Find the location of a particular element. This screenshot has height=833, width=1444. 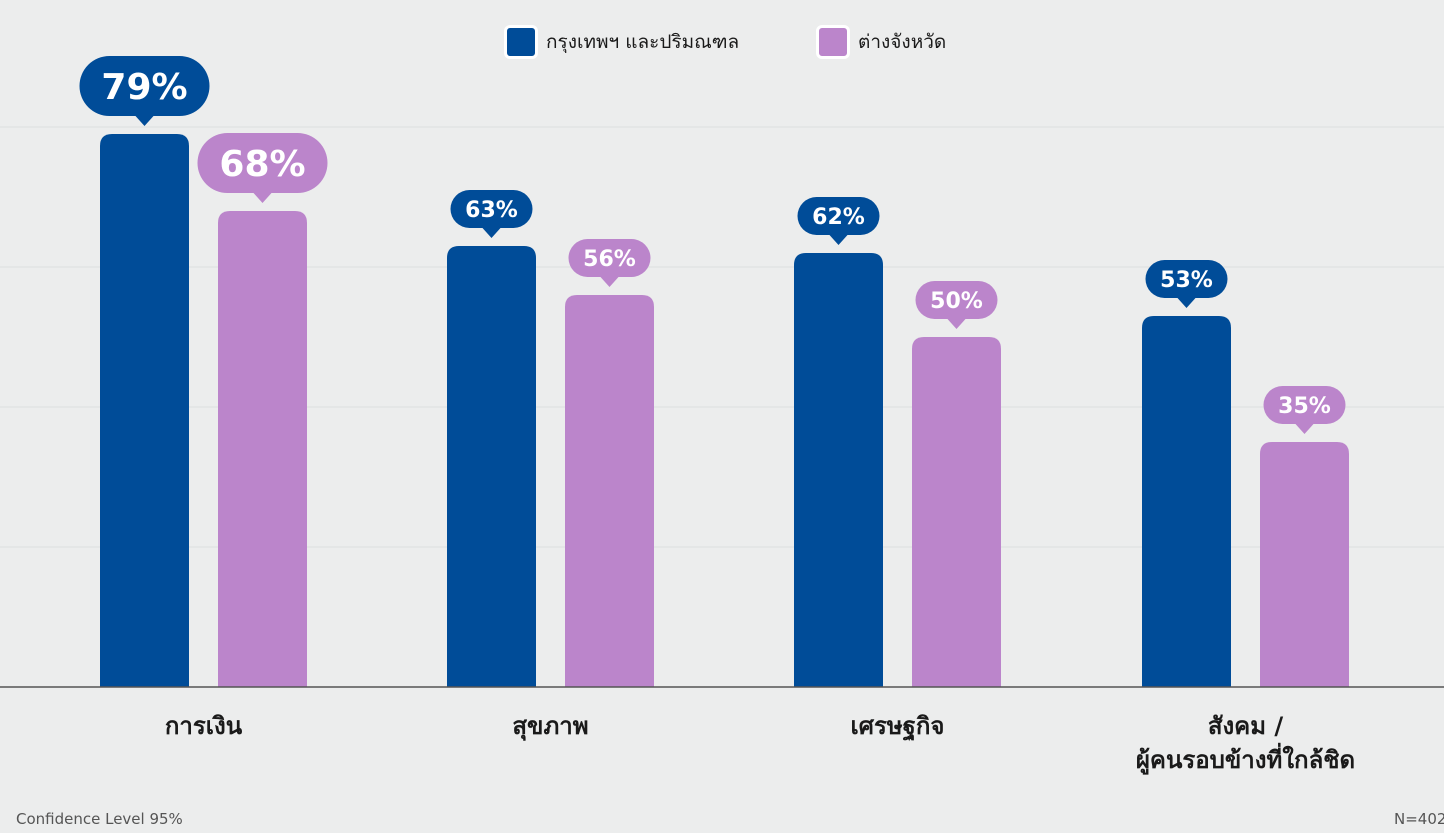

data-label: 35% is located at coordinates (1304, 406).